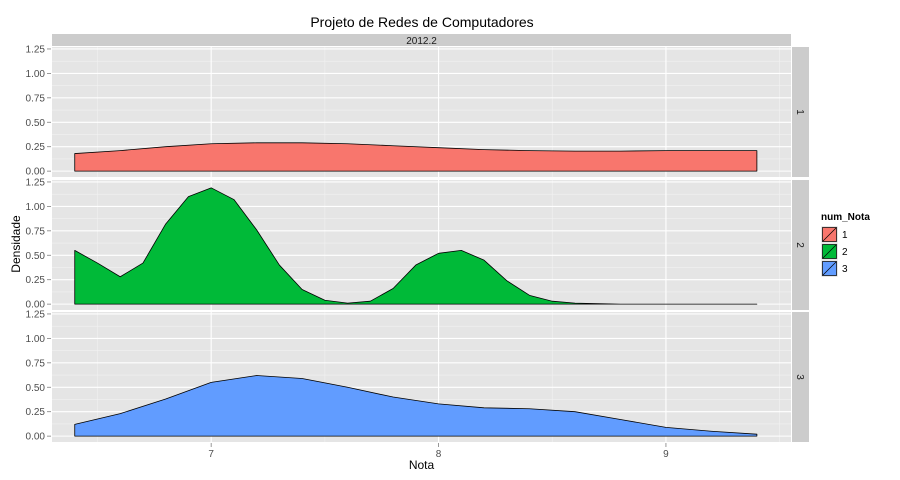 Image resolution: width=900 pixels, height=480 pixels. I want to click on legend-label-3: 3, so click(845, 269).